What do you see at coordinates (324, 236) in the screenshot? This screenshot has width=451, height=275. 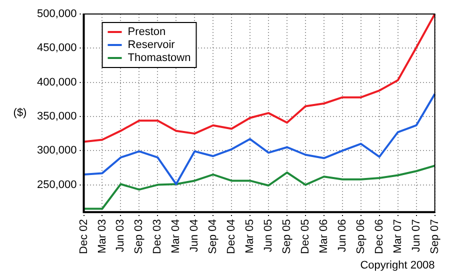 I see `x-tick-label: Mar 06` at bounding box center [324, 236].